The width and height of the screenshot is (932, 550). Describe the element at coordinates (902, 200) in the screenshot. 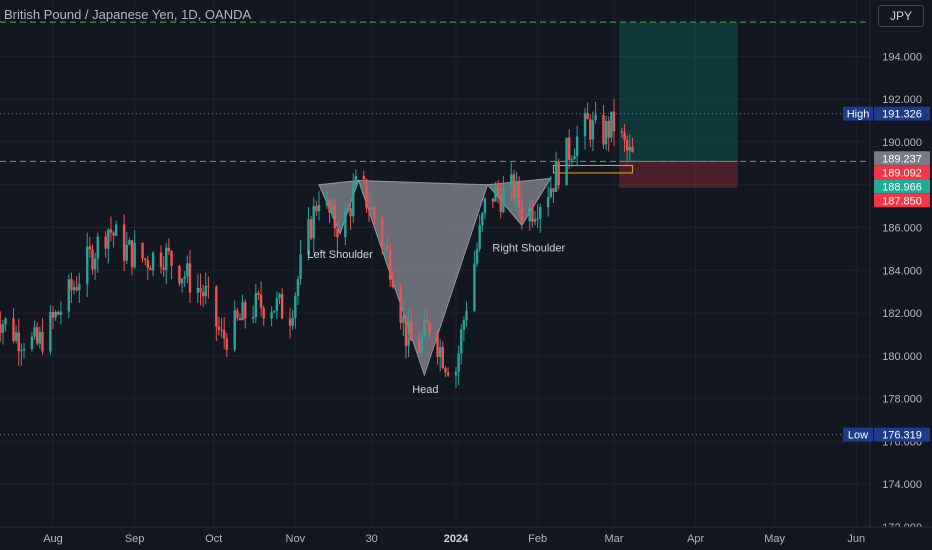

I see `price-badge: 187.850` at that location.